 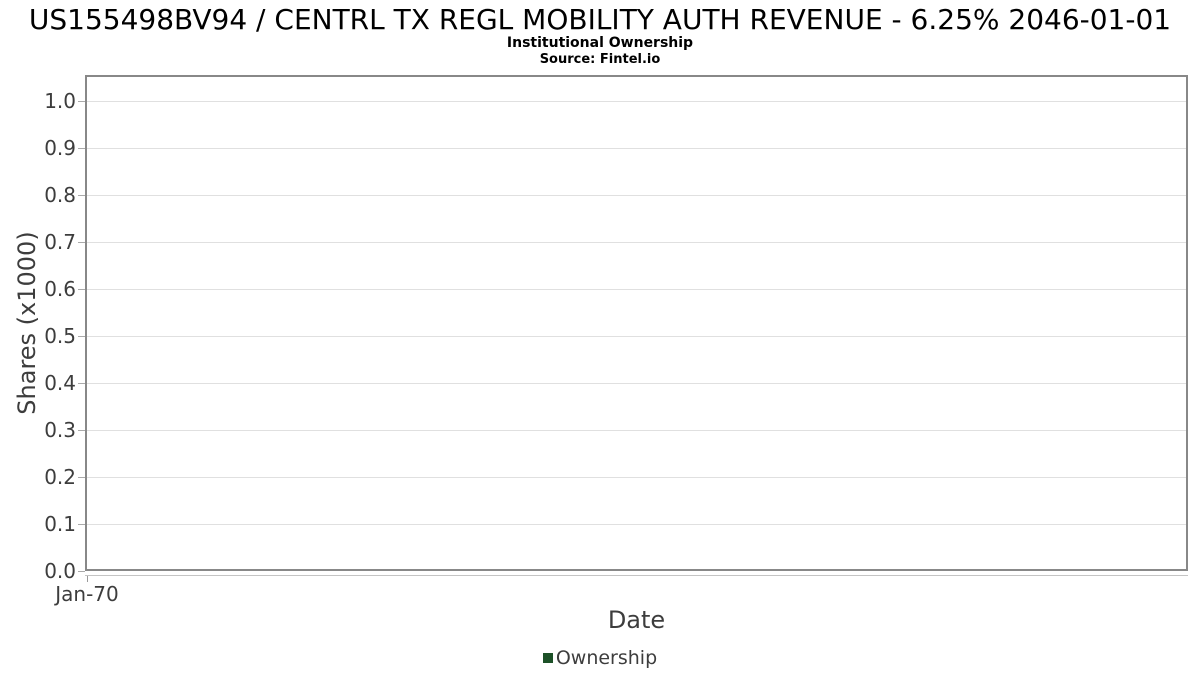 I want to click on legend-label-ownership: Ownership, so click(x=606, y=658).